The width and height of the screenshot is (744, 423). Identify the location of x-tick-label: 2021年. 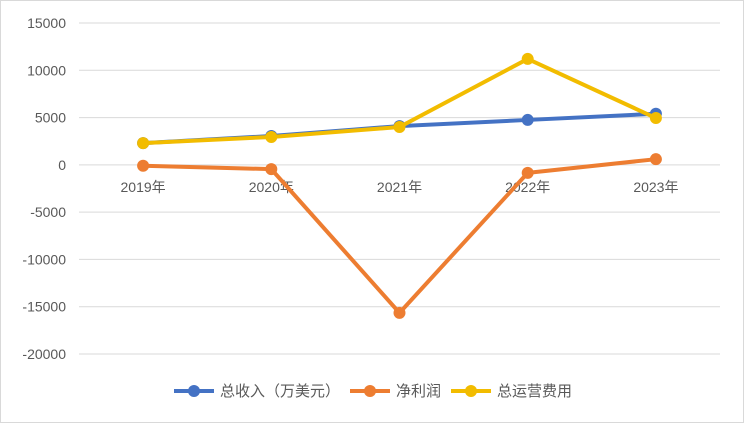
(399, 187).